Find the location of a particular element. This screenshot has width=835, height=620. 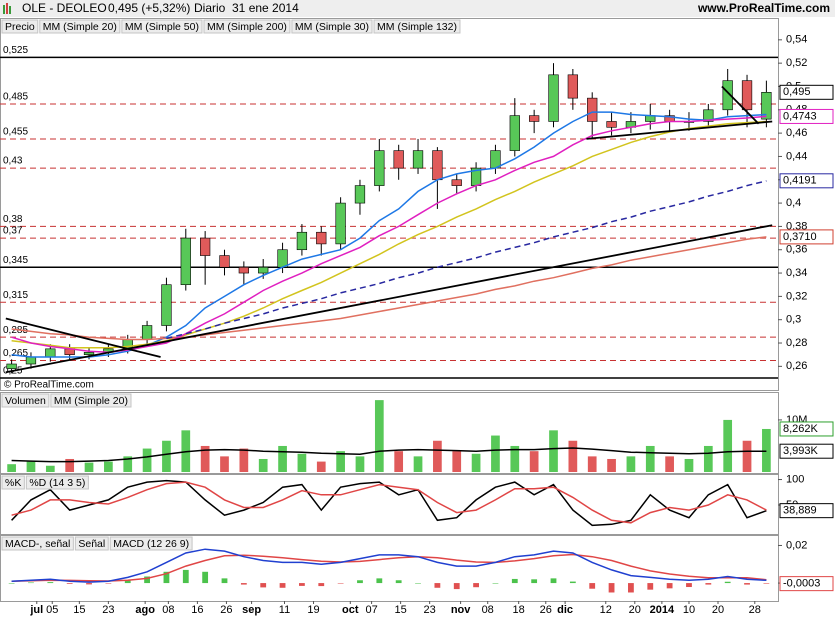

legend-entry: Volumen is located at coordinates (25, 401).